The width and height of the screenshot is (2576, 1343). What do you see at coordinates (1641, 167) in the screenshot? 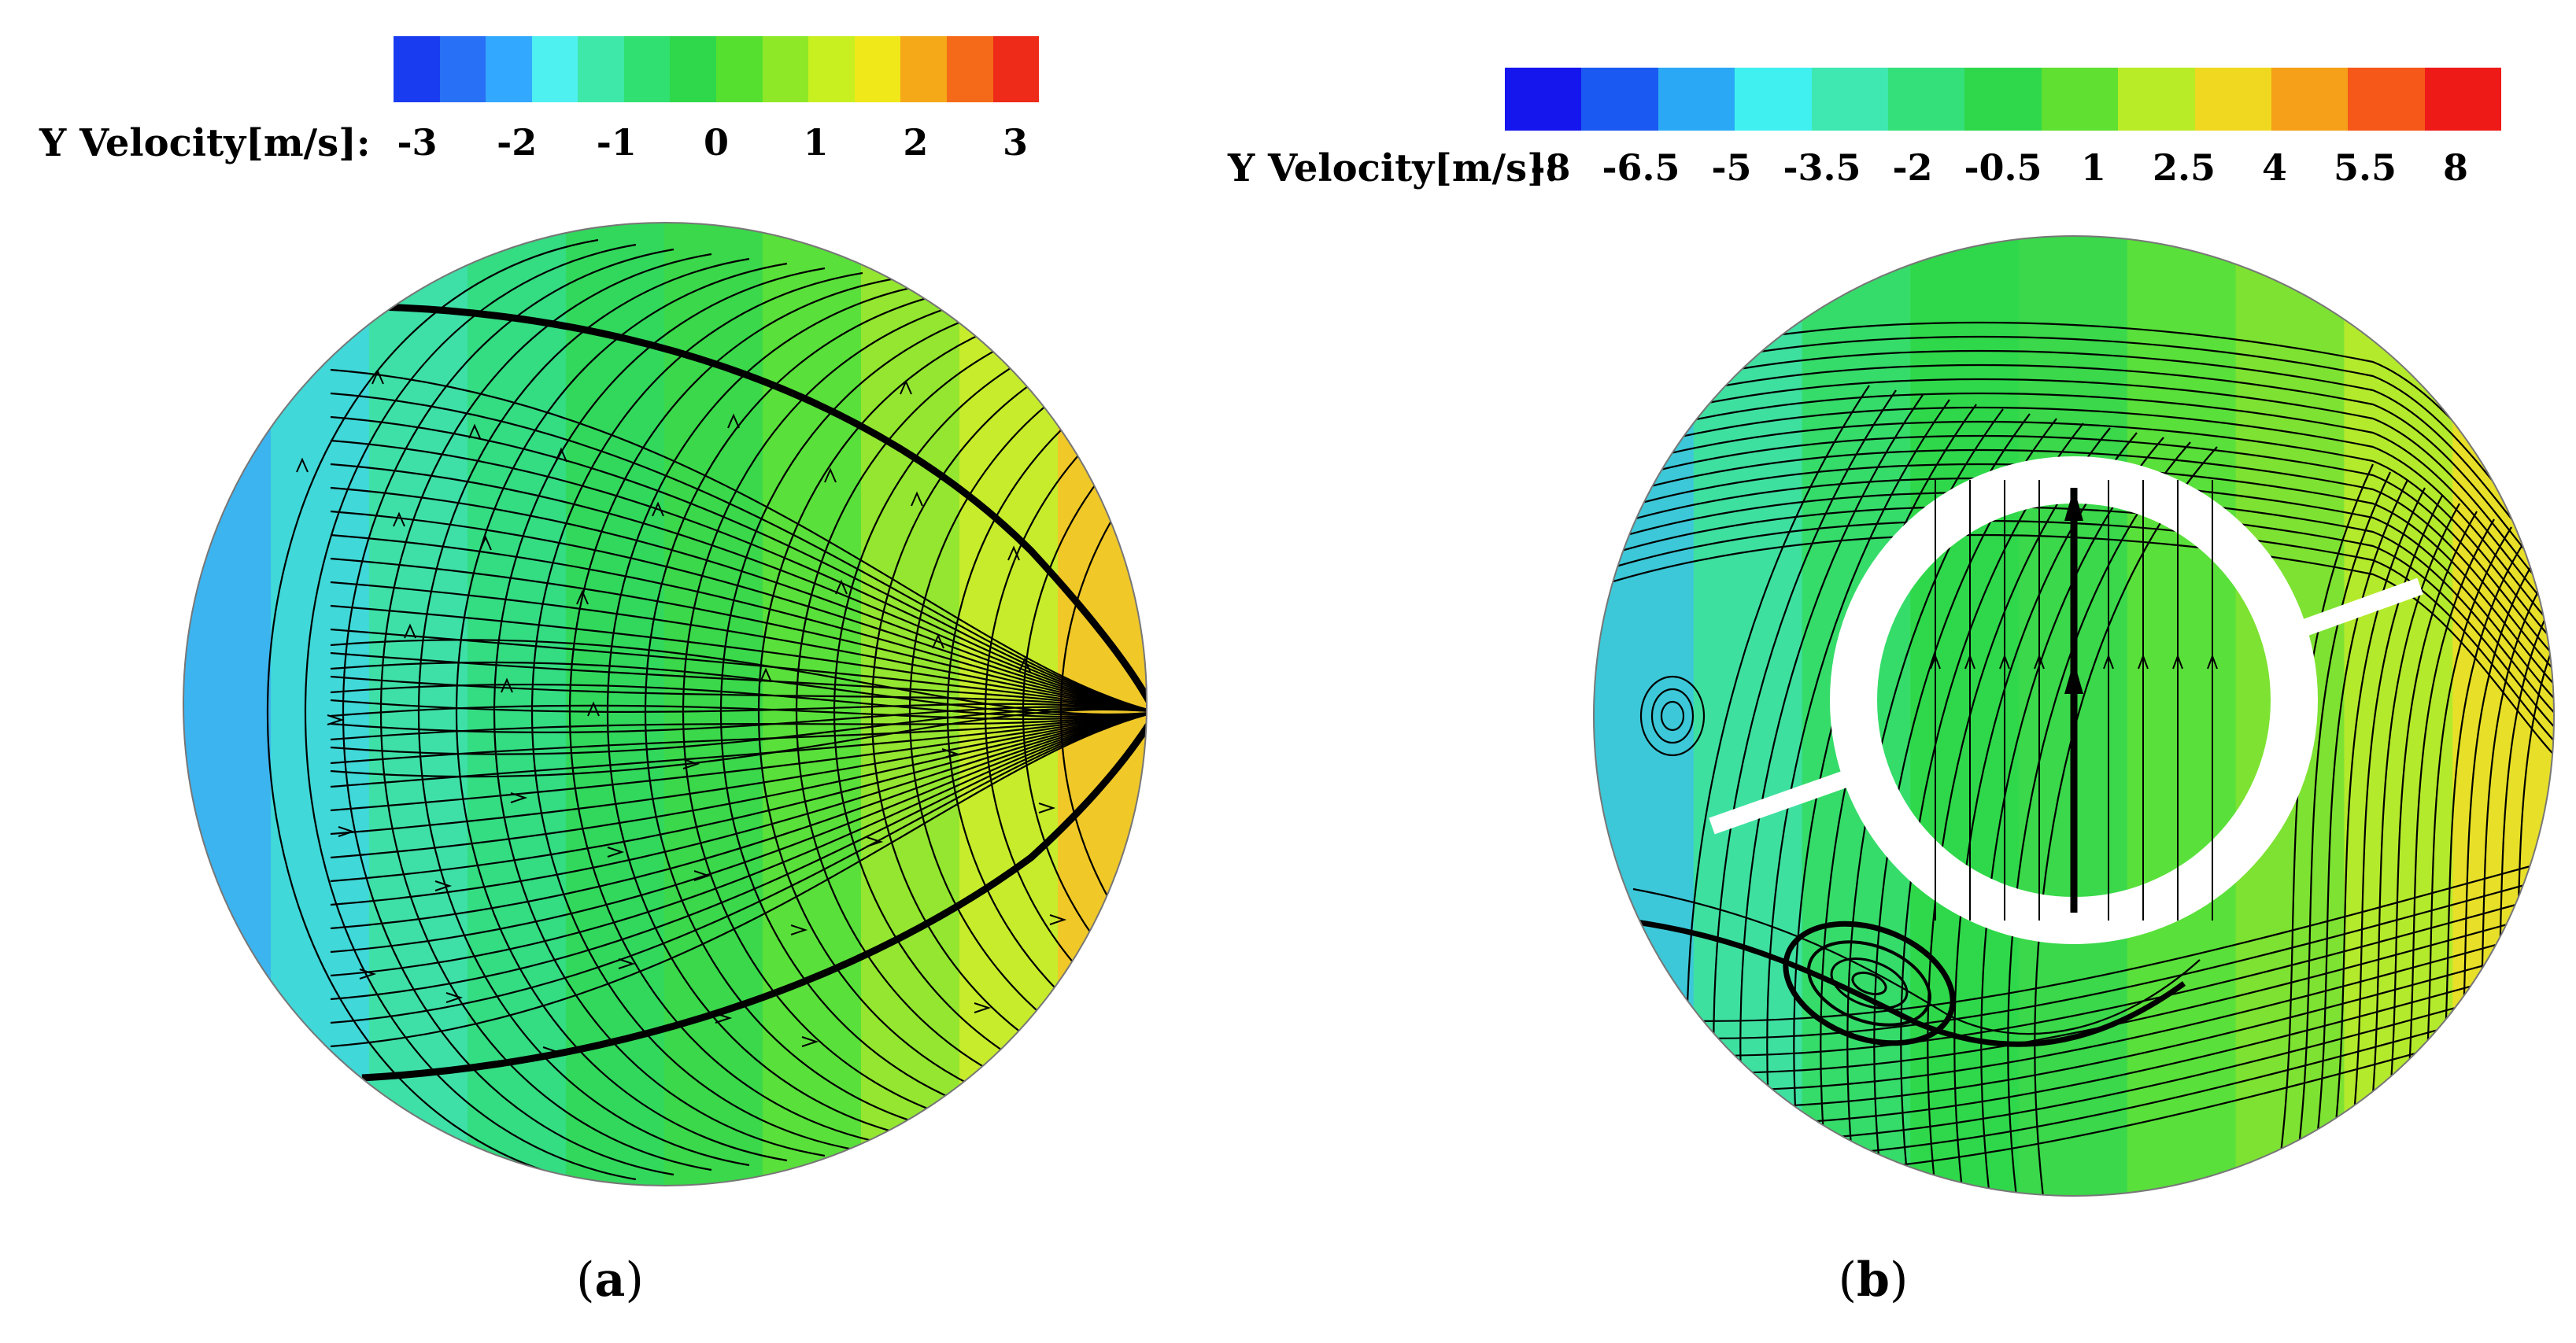
I see `colorbar-tick-label: -6.5` at bounding box center [1641, 167].